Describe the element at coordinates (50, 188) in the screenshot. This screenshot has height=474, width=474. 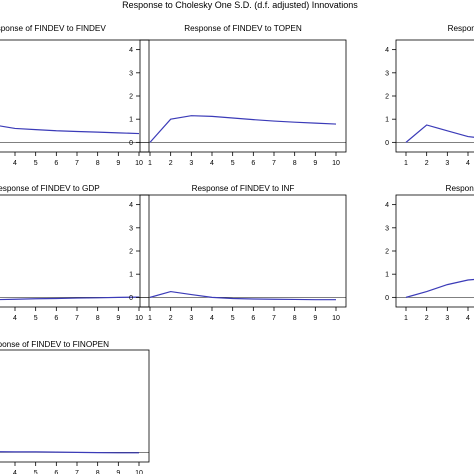
I see `panel-title: Response of FINDEV to GDP` at that location.